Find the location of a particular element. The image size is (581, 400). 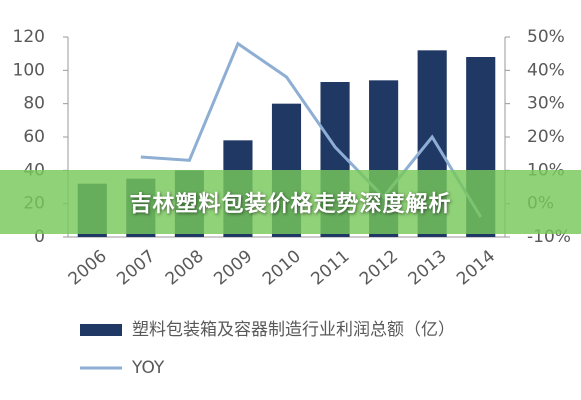

x-tick-label: 2012 is located at coordinates (379, 267).